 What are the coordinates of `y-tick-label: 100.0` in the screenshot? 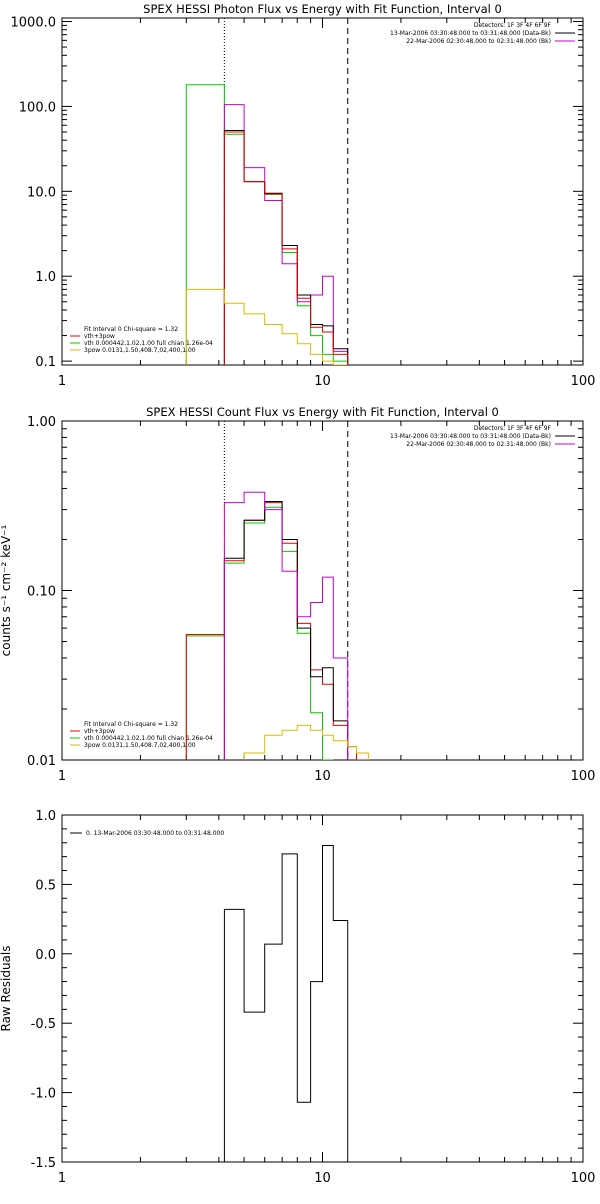 It's located at (37, 107).